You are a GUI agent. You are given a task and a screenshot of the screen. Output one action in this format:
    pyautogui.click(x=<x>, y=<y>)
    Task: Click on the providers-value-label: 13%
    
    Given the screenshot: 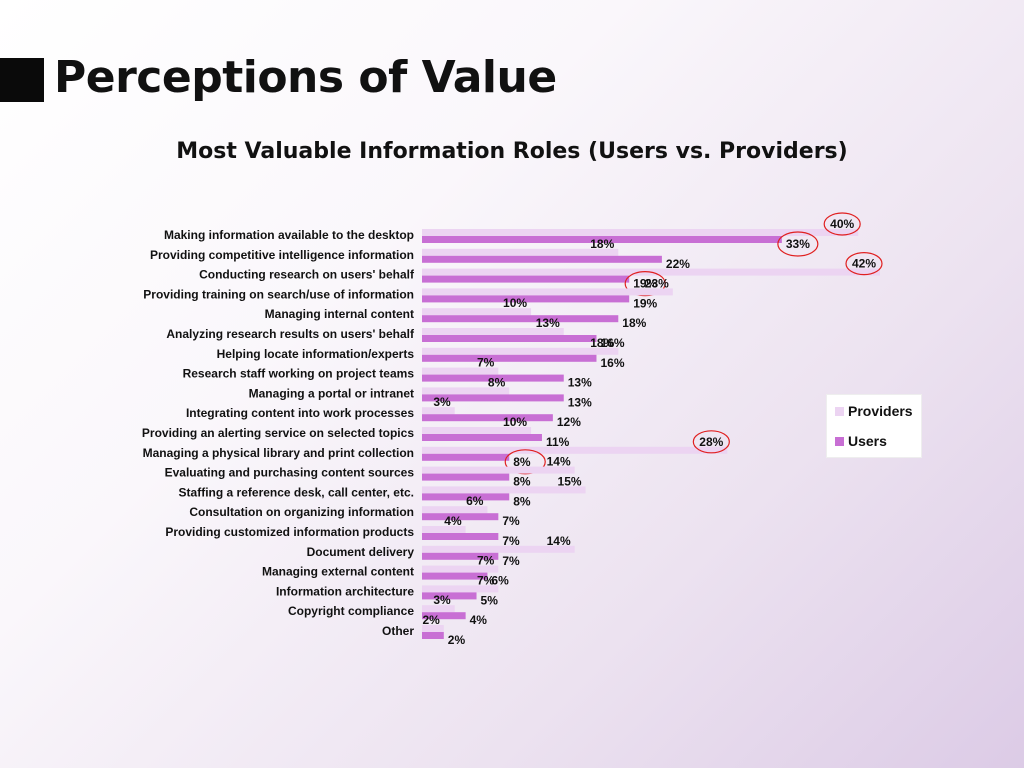 What is the action you would take?
    pyautogui.click(x=548, y=323)
    